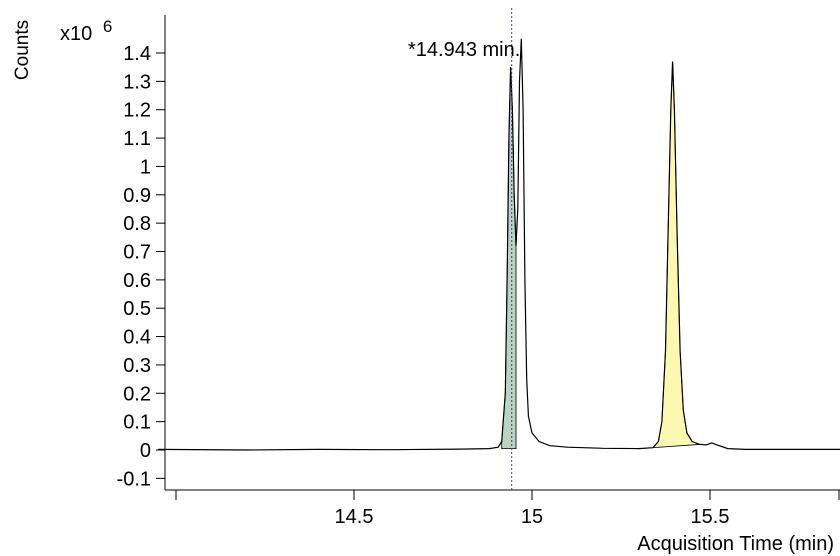 Image resolution: width=840 pixels, height=556 pixels. Describe the element at coordinates (137, 54) in the screenshot. I see `y-tick-label: 1.4` at that location.